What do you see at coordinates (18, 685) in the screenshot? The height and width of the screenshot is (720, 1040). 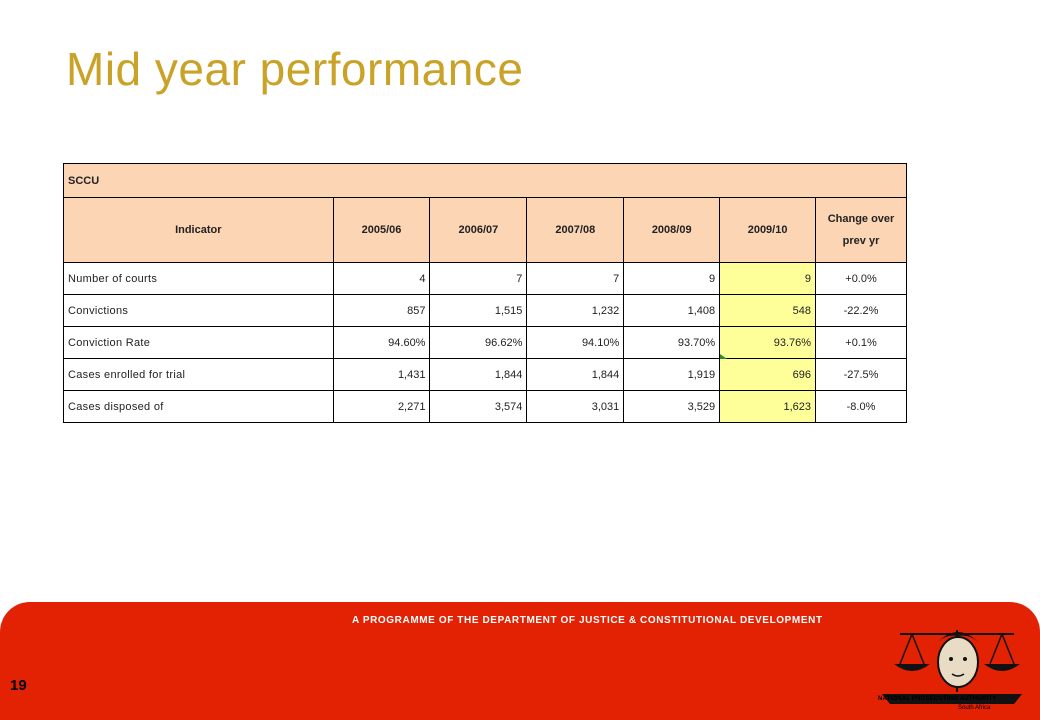 I see `page-number: 19` at bounding box center [18, 685].